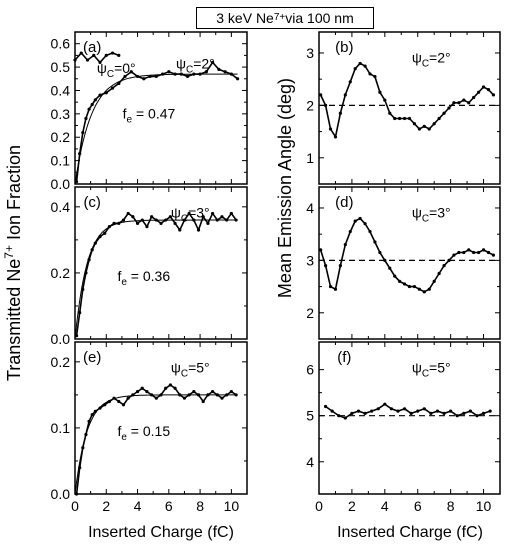  Describe the element at coordinates (143, 278) in the screenshot. I see `fe-annotation: fe = 0.36` at that location.